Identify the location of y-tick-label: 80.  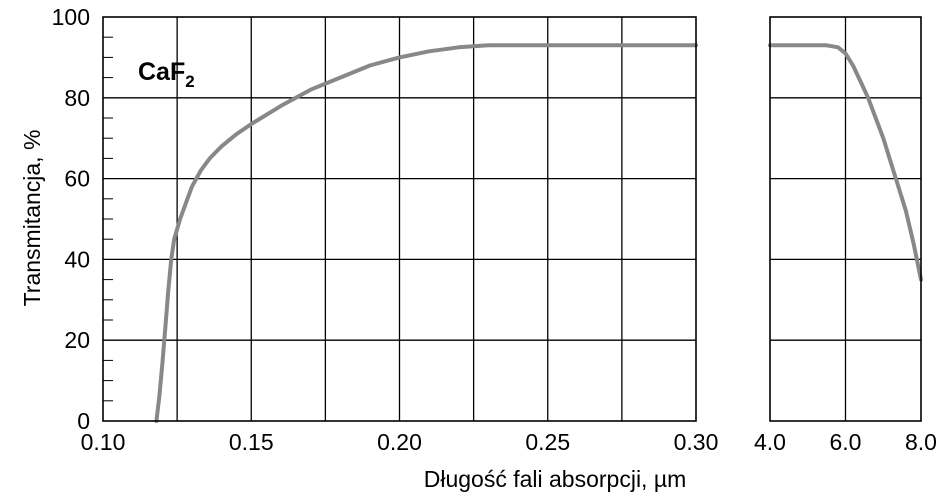
(77, 98).